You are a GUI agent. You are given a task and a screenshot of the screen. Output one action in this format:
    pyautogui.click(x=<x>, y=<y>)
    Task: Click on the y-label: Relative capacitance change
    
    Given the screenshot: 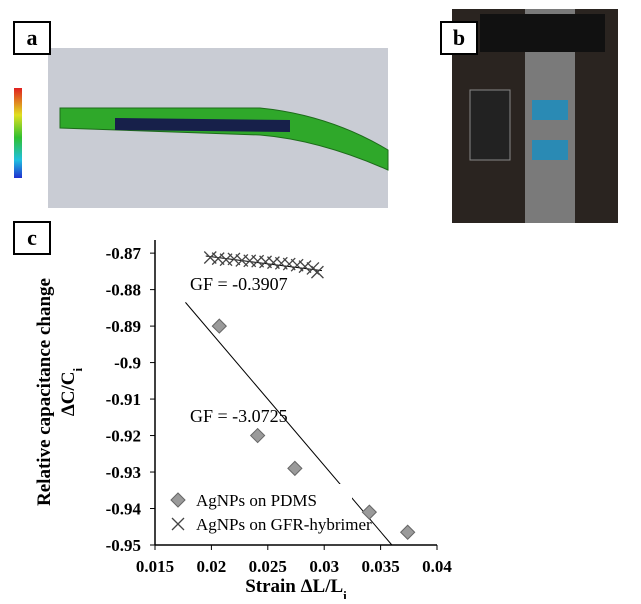 What is the action you would take?
    pyautogui.click(x=44, y=392)
    